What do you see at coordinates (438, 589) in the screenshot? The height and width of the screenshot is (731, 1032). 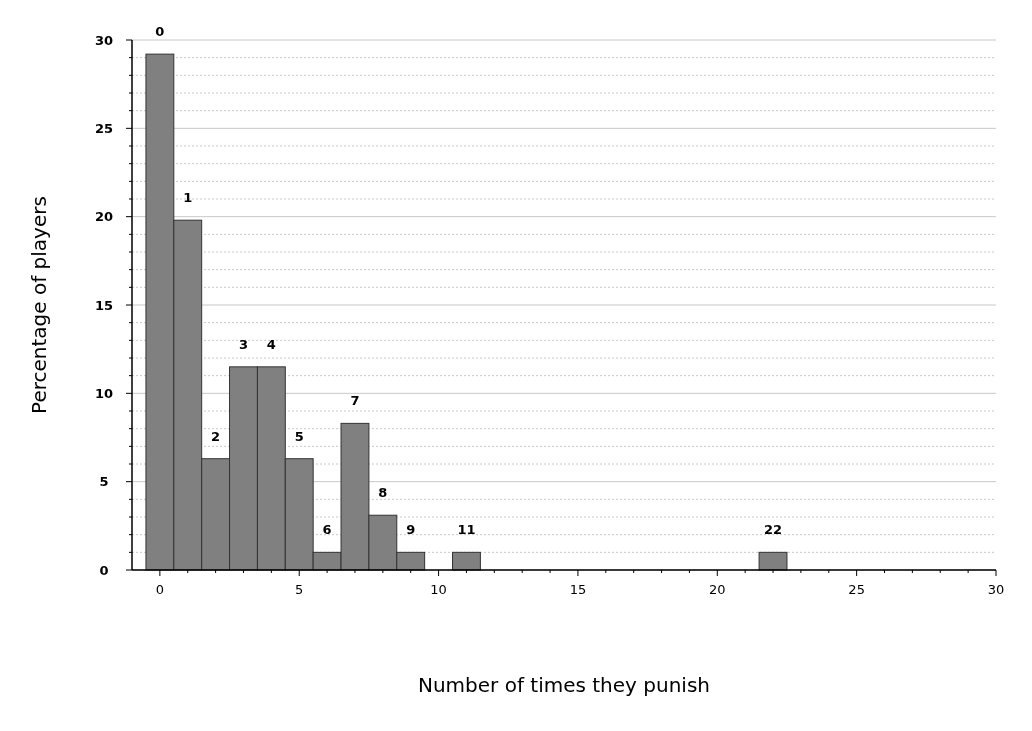 I see `x-tick-label: 10` at bounding box center [438, 589].